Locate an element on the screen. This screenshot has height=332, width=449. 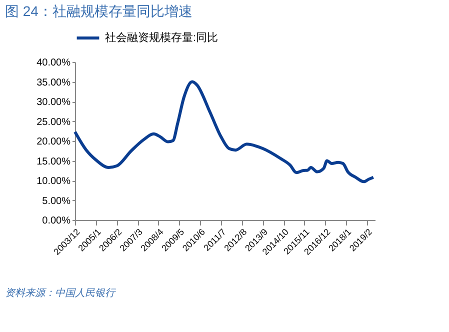
y-tick-label: 20.00% is located at coordinates (53, 142).